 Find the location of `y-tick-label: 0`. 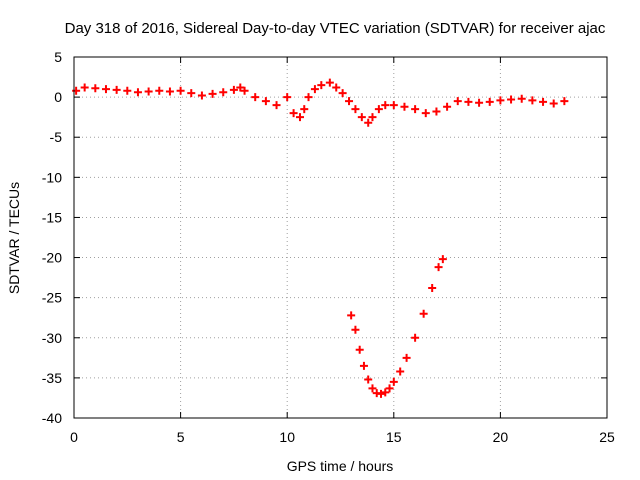

y-tick-label: 0 is located at coordinates (58, 97).